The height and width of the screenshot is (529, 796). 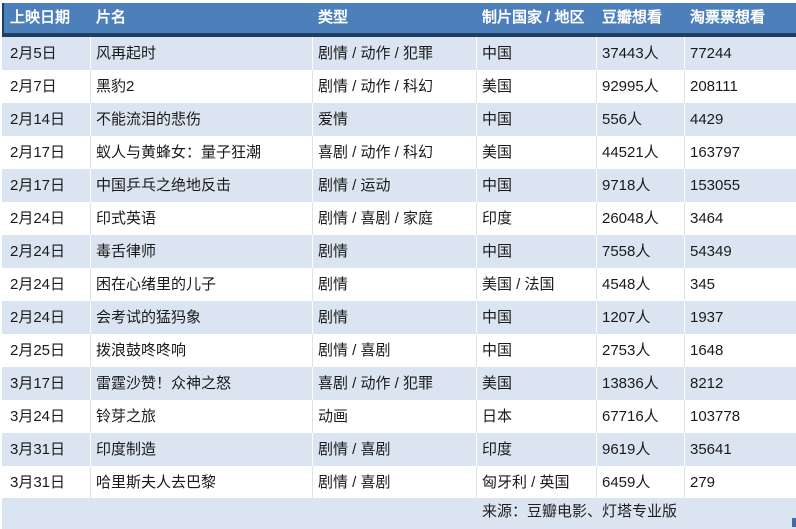 What do you see at coordinates (537, 416) in the screenshot?
I see `cell-country: 日本` at bounding box center [537, 416].